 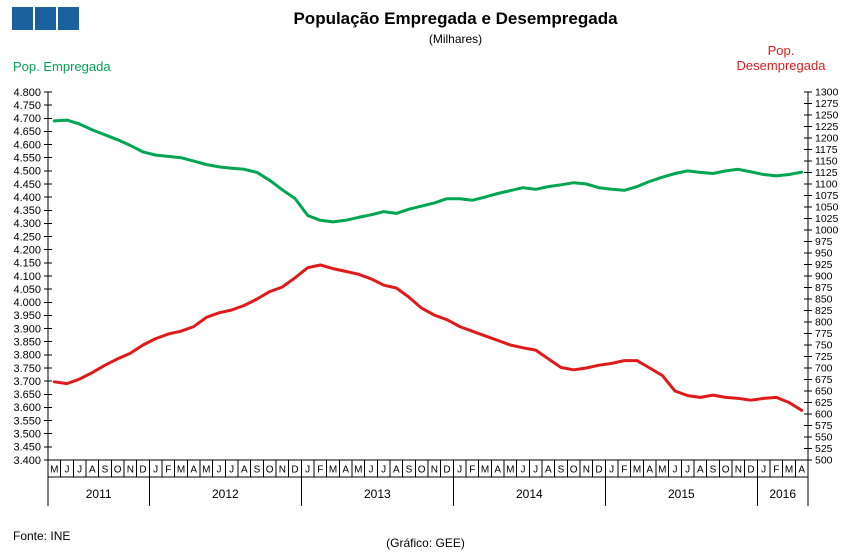 What do you see at coordinates (782, 494) in the screenshot?
I see `svg-text: 2016` at bounding box center [782, 494].